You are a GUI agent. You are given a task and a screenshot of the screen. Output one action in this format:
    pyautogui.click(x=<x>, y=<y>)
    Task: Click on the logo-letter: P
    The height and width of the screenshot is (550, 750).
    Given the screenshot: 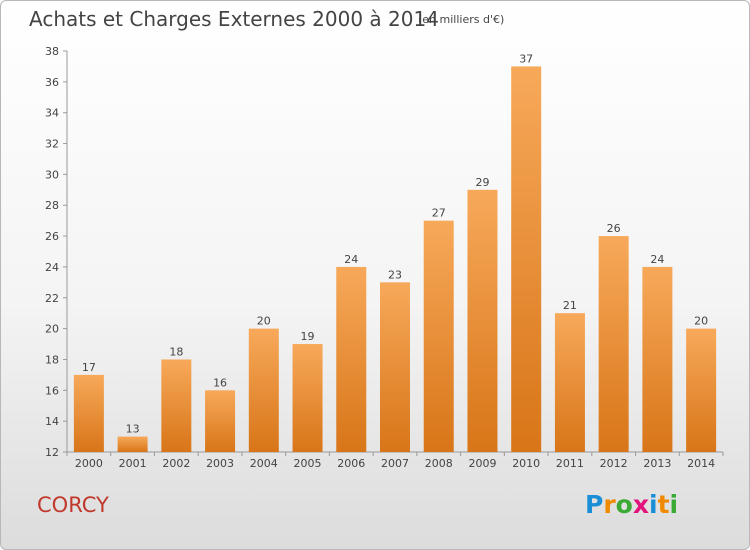 What is the action you would take?
    pyautogui.click(x=594, y=504)
    